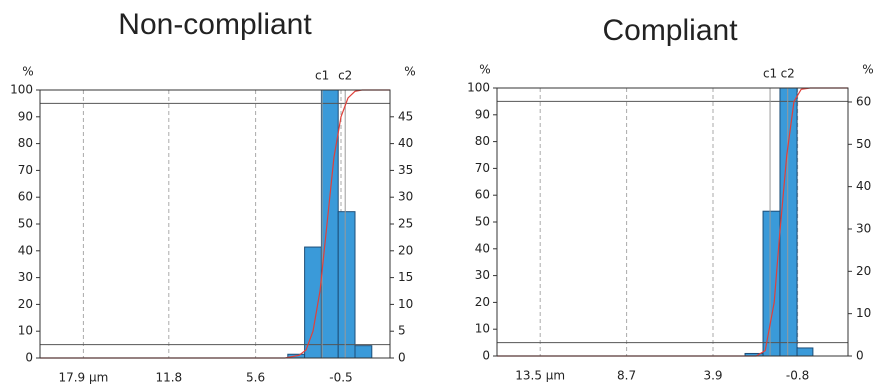 The height and width of the screenshot is (387, 878). I want to click on y2-tick-label: 15, so click(405, 277).